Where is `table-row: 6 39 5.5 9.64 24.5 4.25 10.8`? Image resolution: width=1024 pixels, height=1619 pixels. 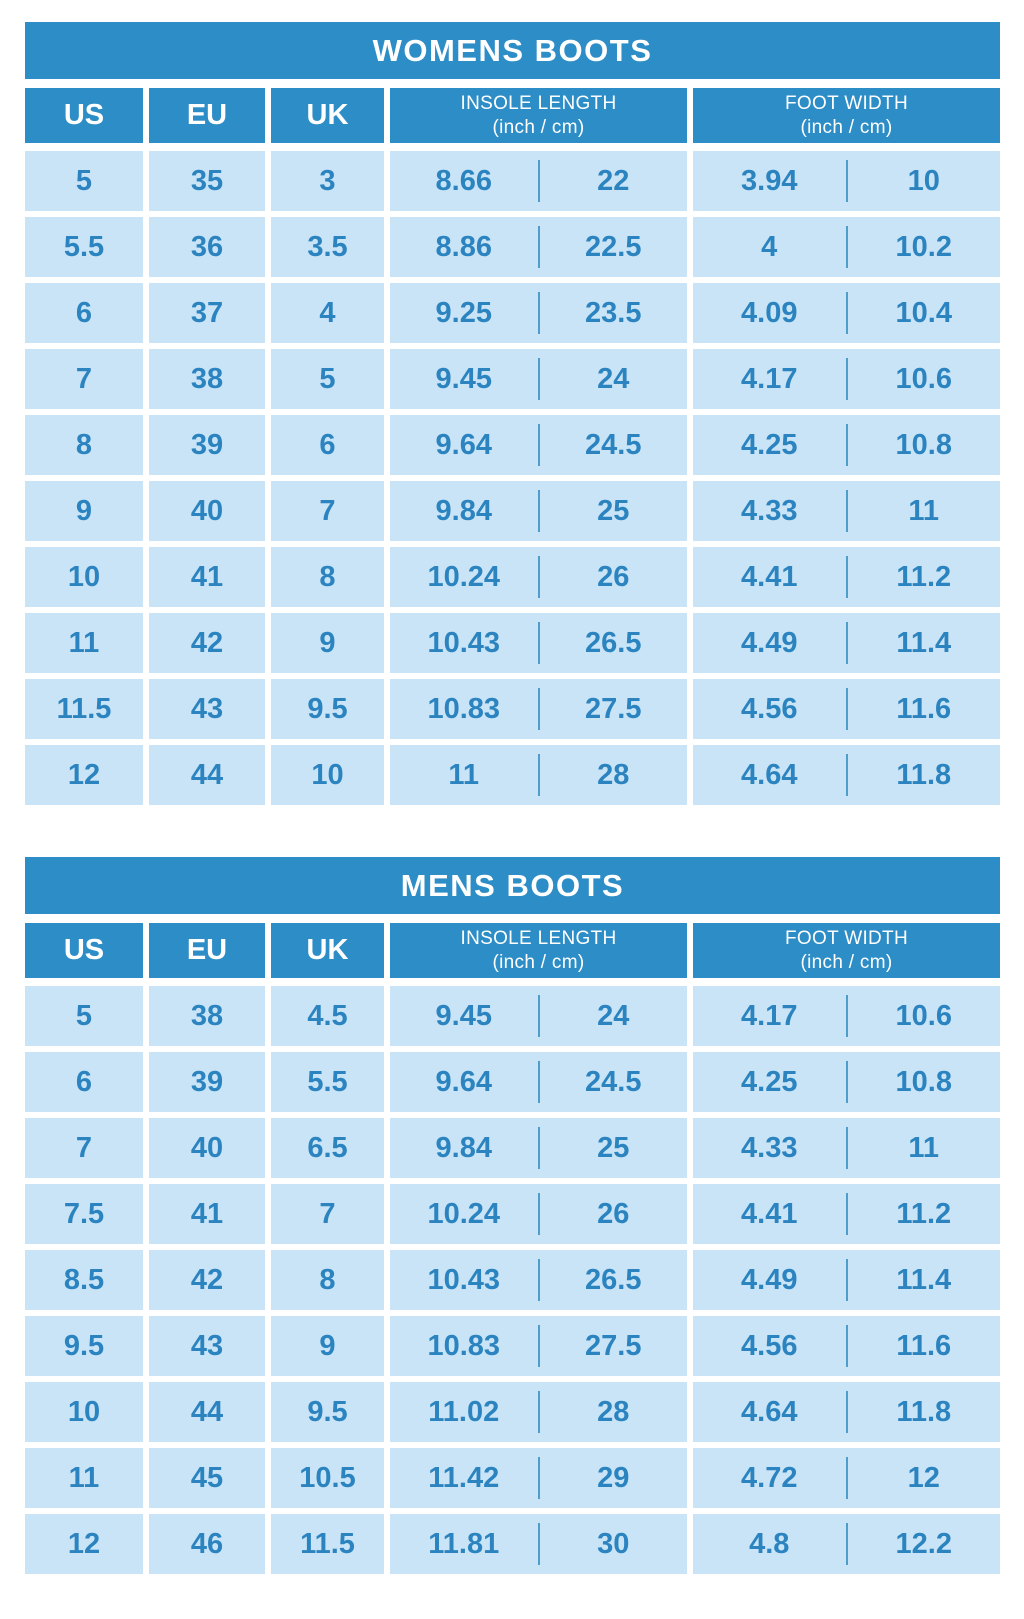
table-row: 6 39 5.5 9.64 24.5 4.25 10.8 is located at coordinates (512, 1082).